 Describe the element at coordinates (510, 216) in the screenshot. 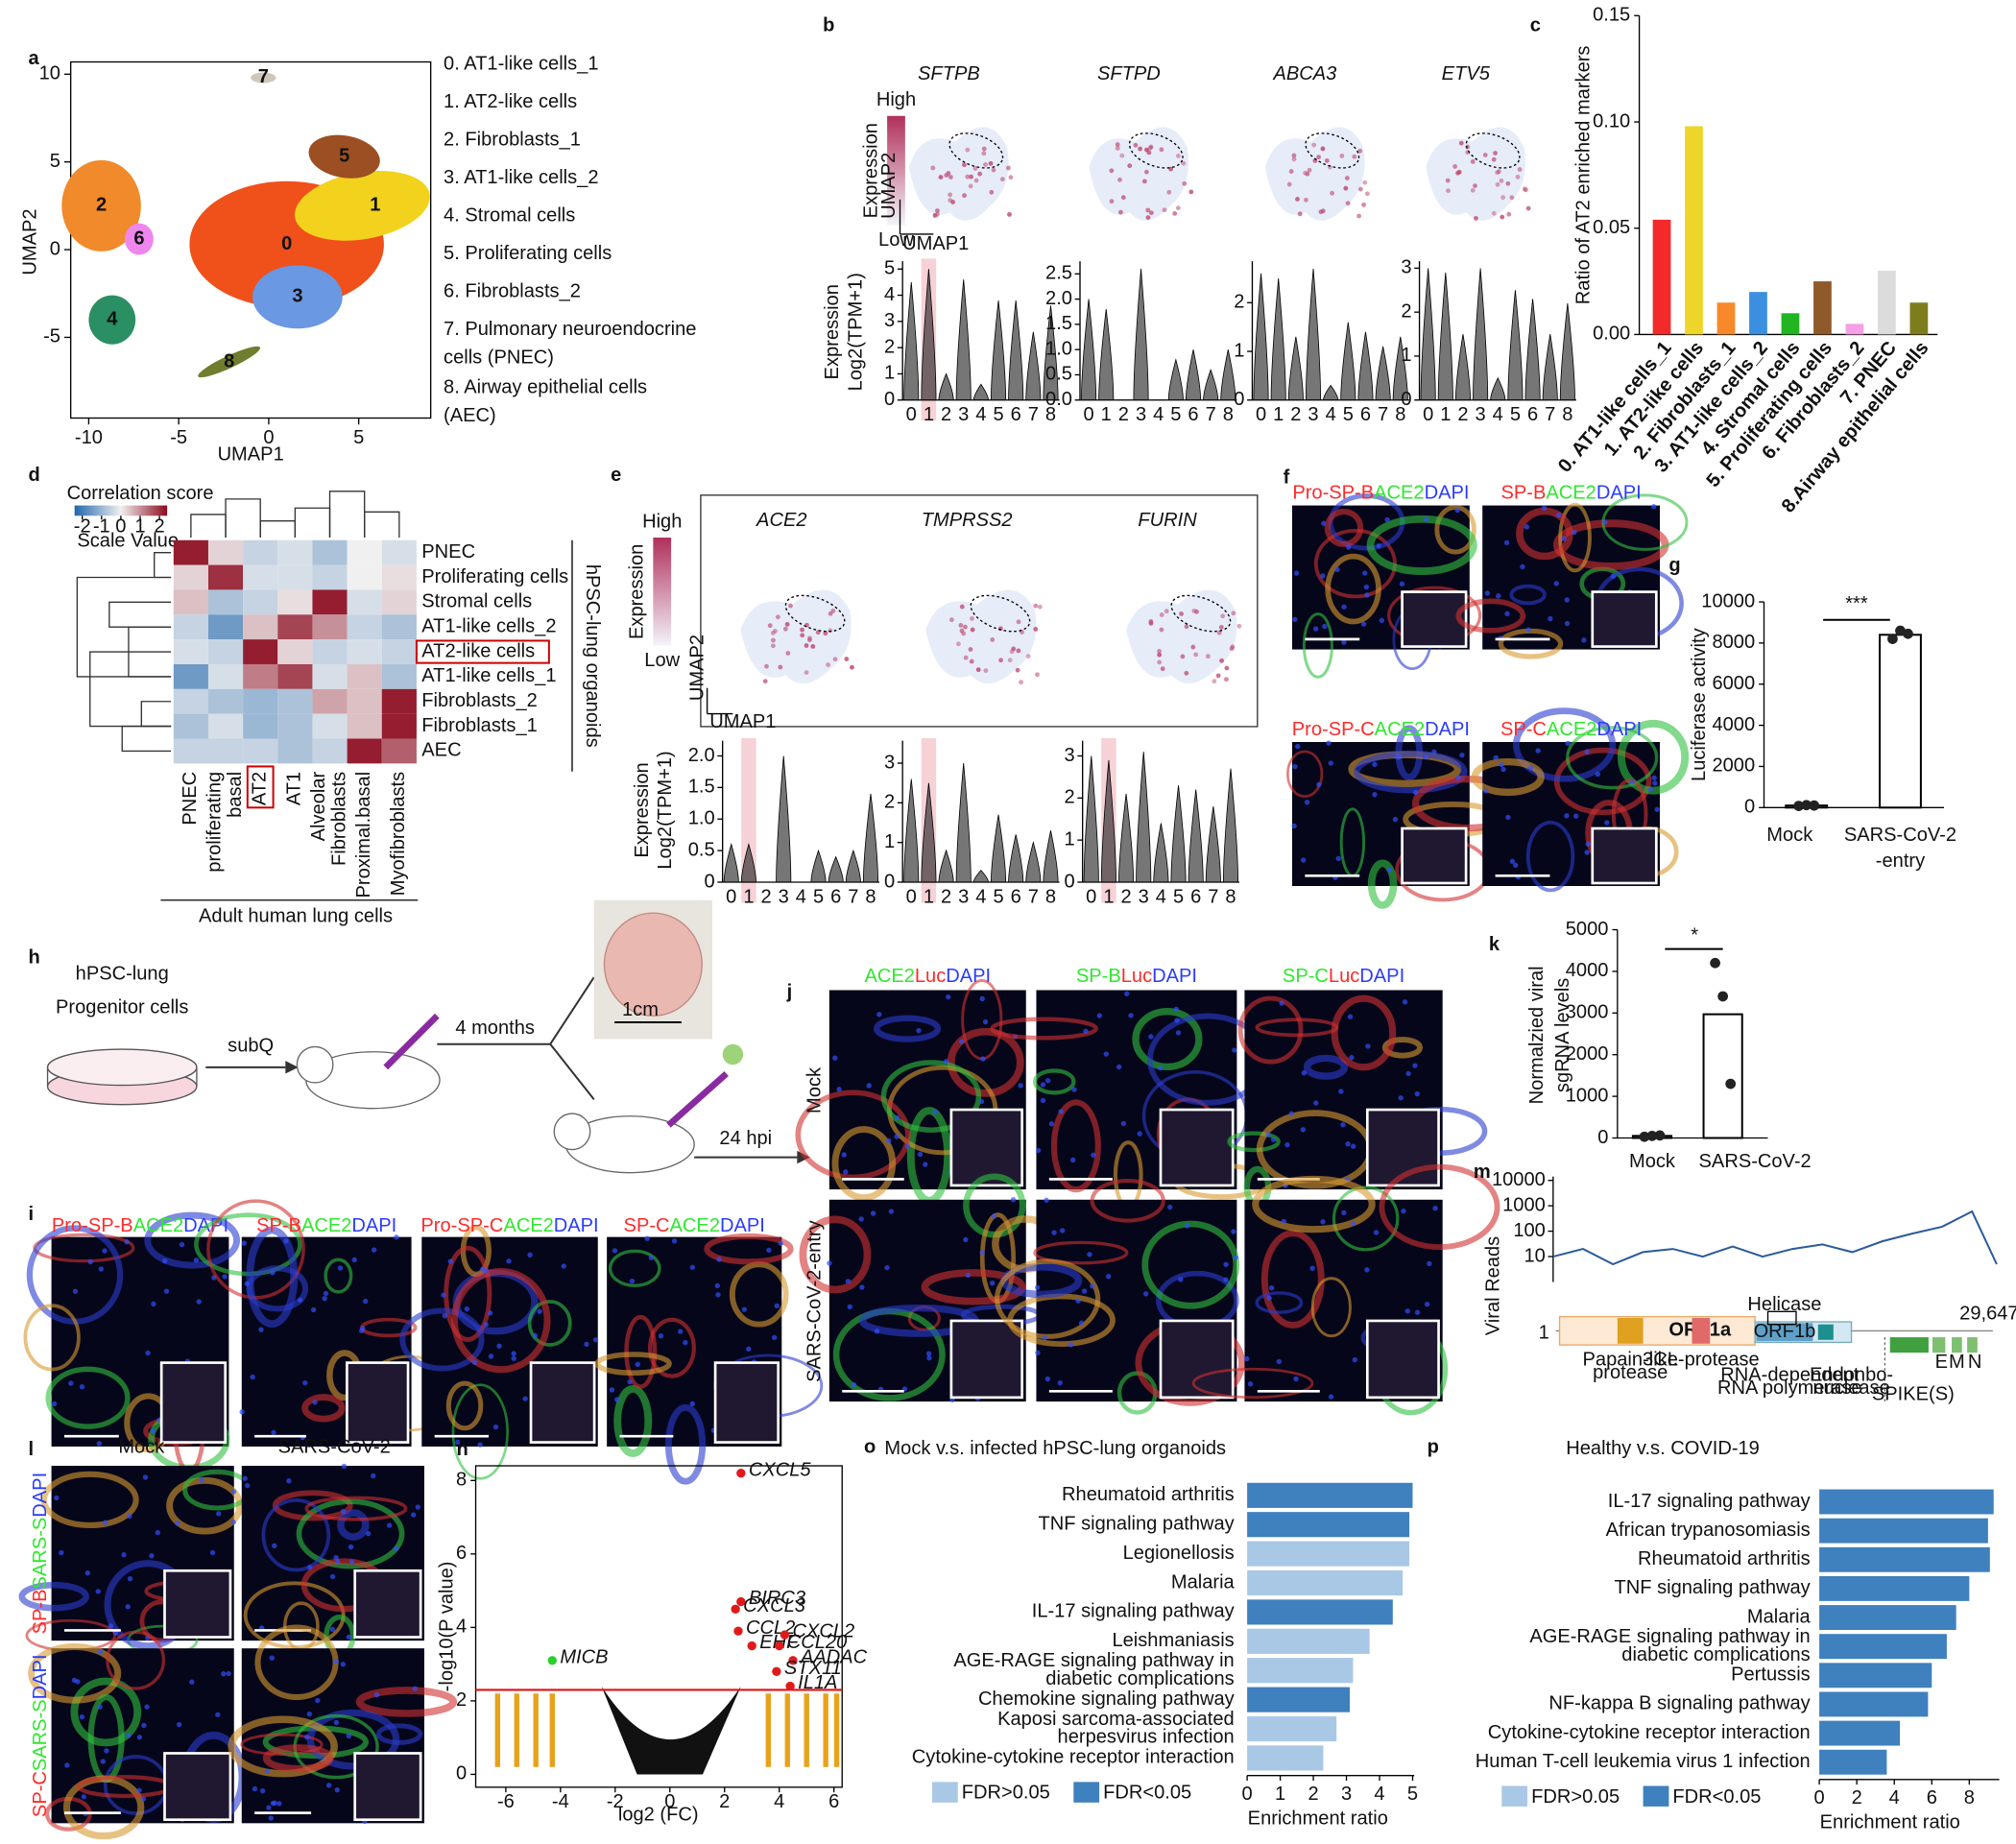

I see `legend-entry: 4. Stromal cells` at that location.